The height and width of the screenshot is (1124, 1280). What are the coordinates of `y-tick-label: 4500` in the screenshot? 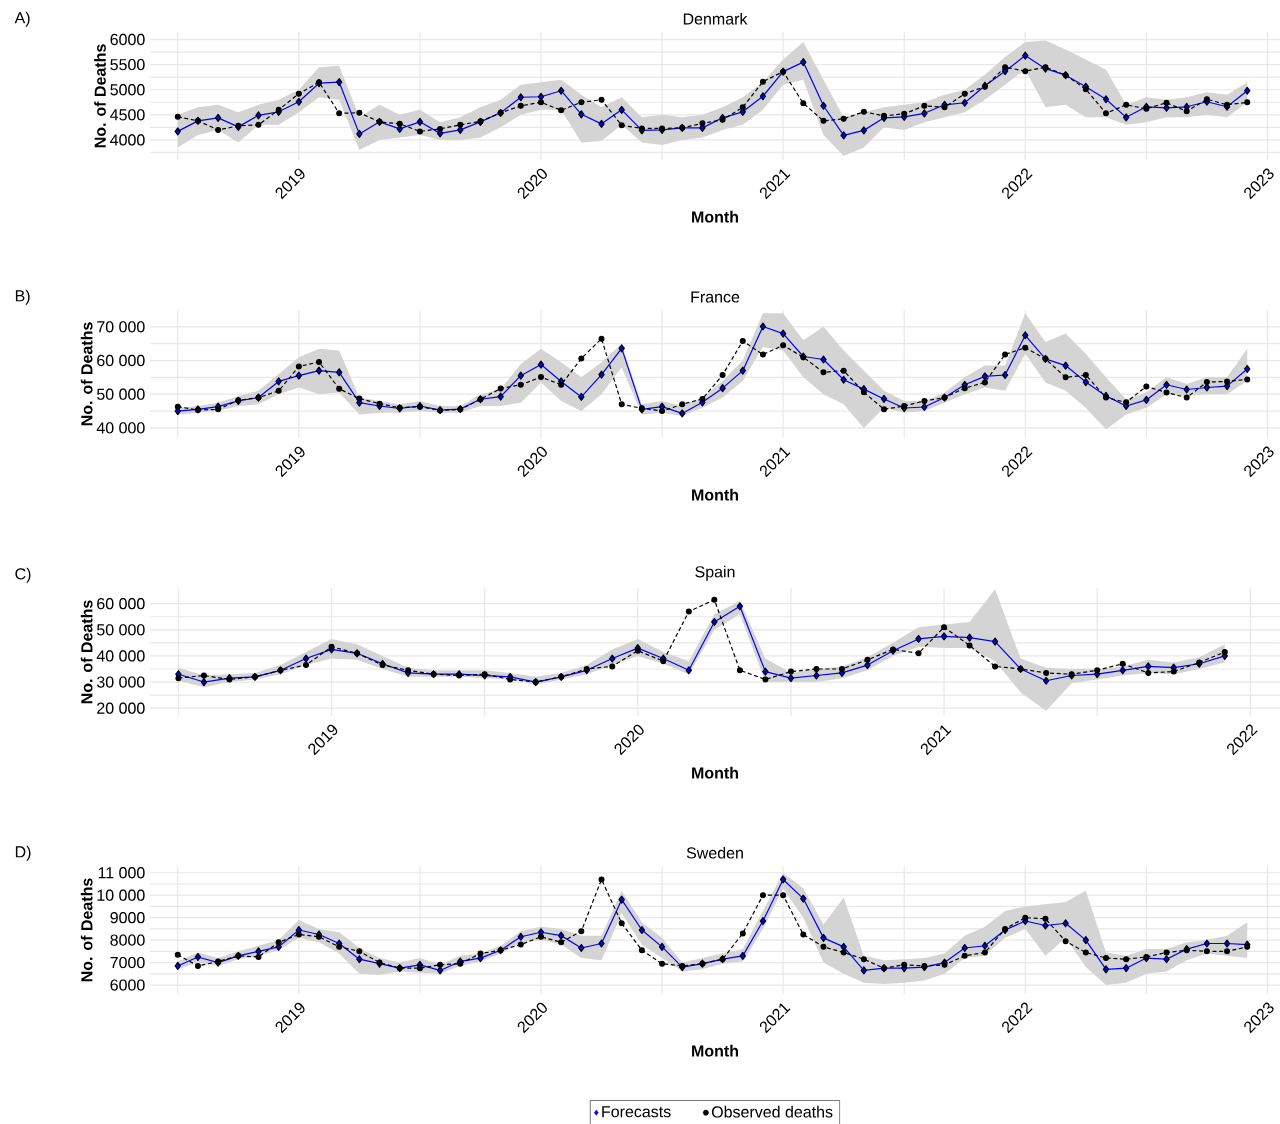 It's located at (127, 115).